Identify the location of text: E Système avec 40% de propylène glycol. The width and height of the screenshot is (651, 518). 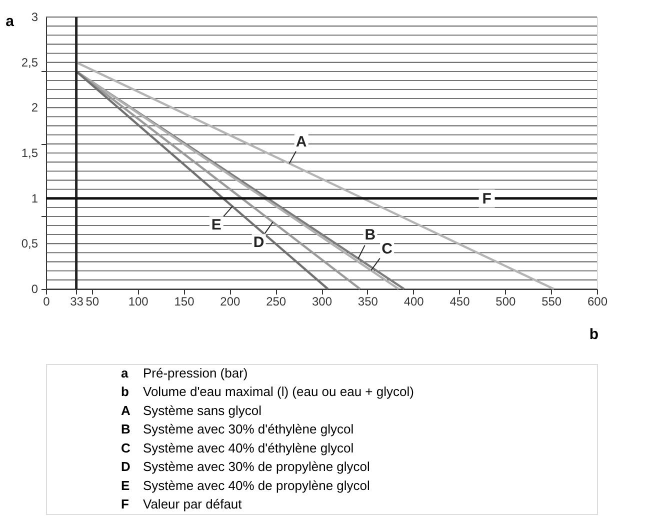
(245, 485).